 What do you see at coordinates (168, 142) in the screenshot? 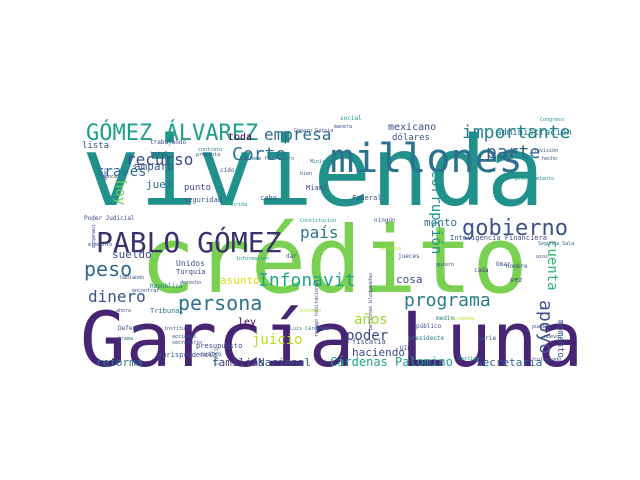
I see `cloud-word: trabajando` at bounding box center [168, 142].